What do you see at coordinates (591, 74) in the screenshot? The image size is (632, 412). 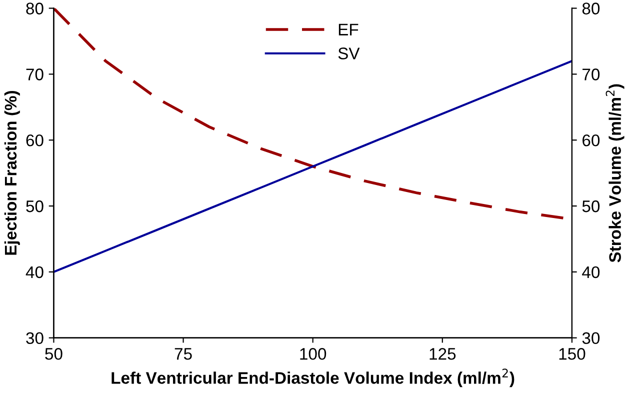 I see `y2-tick-label: 70` at bounding box center [591, 74].